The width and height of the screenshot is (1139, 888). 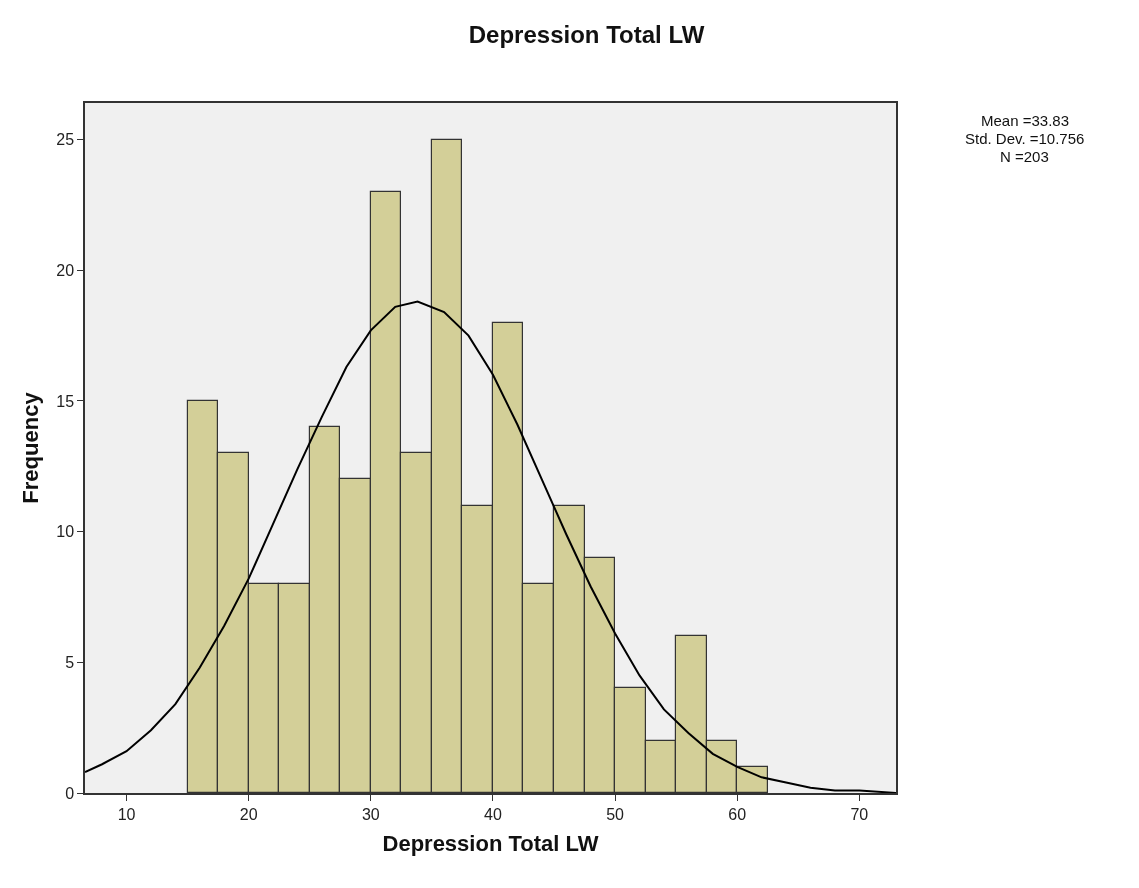 I want to click on x-tick-label: 10, so click(x=126, y=814).